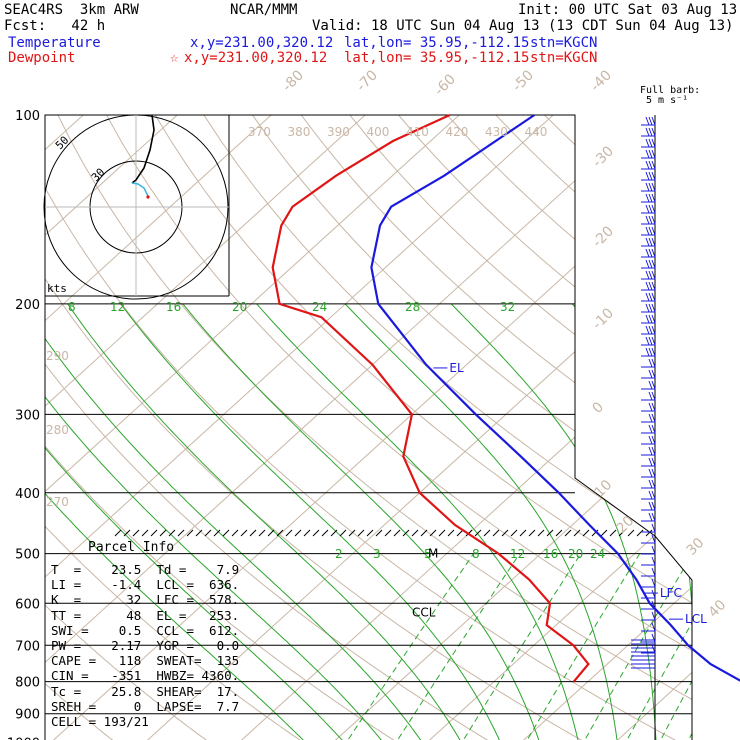 The image size is (740, 740). I want to click on pressure-tick-label: 200, so click(27, 305).